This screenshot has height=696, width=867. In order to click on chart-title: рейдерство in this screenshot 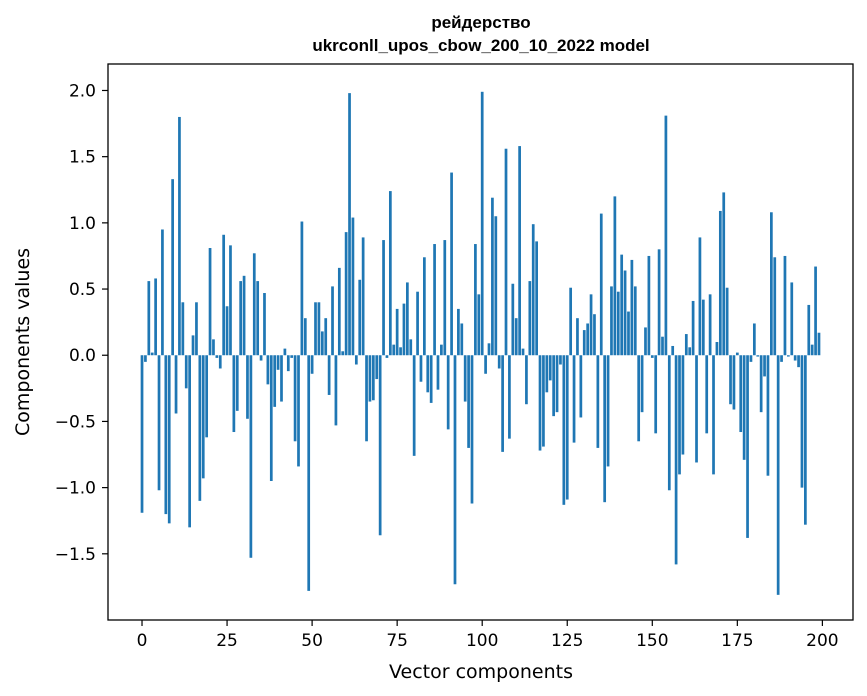, I will do `click(480, 22)`.